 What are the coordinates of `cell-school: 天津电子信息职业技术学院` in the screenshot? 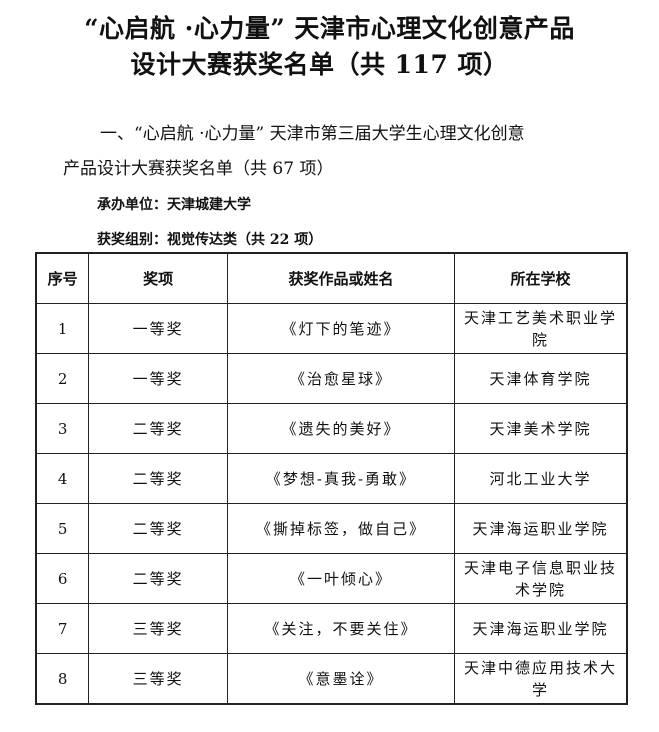 It's located at (541, 578).